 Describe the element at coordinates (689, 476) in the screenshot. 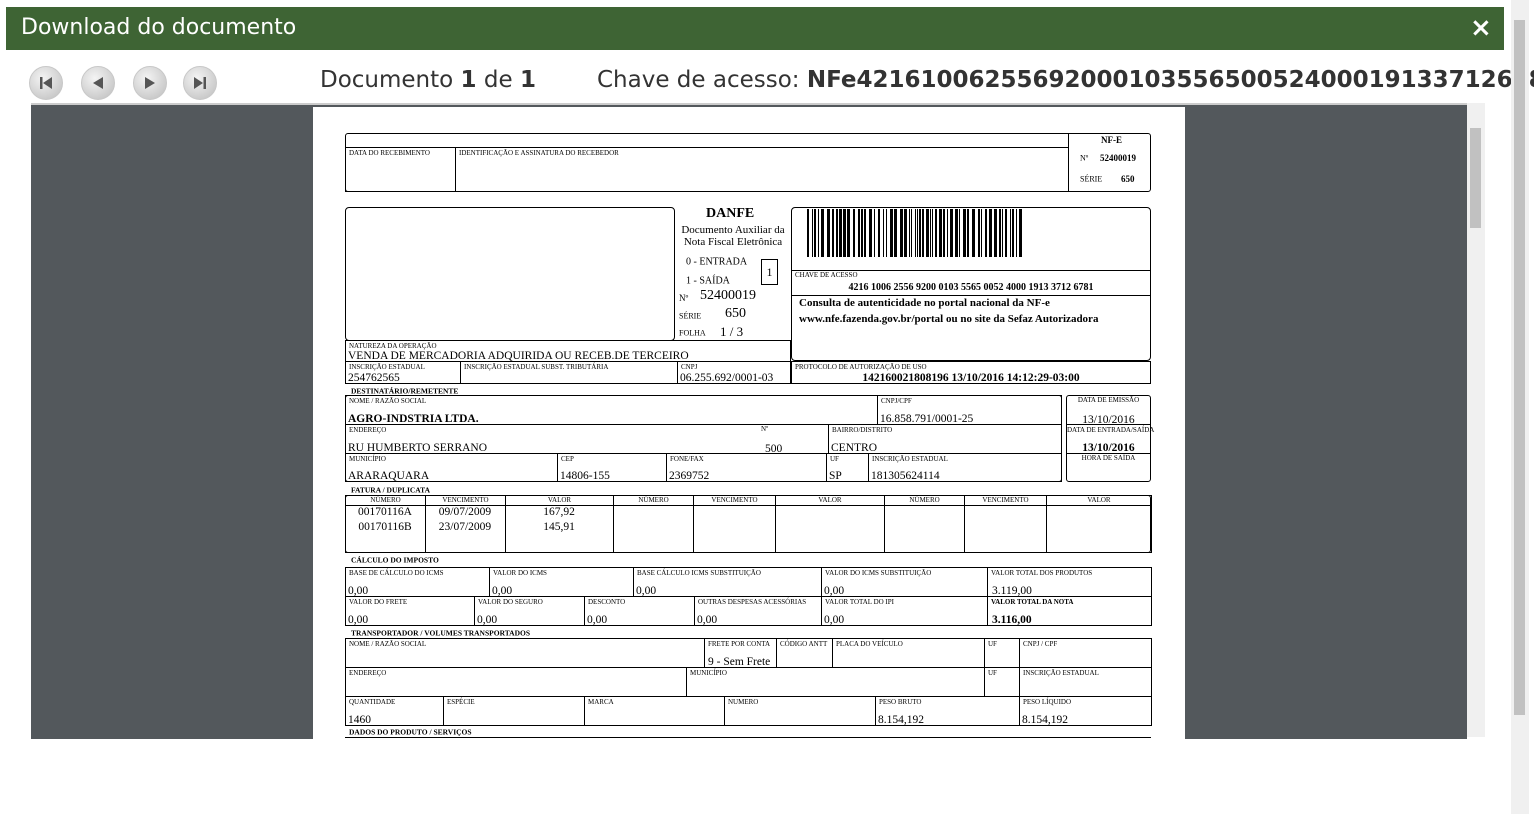

I see `field-value: 2369752` at that location.